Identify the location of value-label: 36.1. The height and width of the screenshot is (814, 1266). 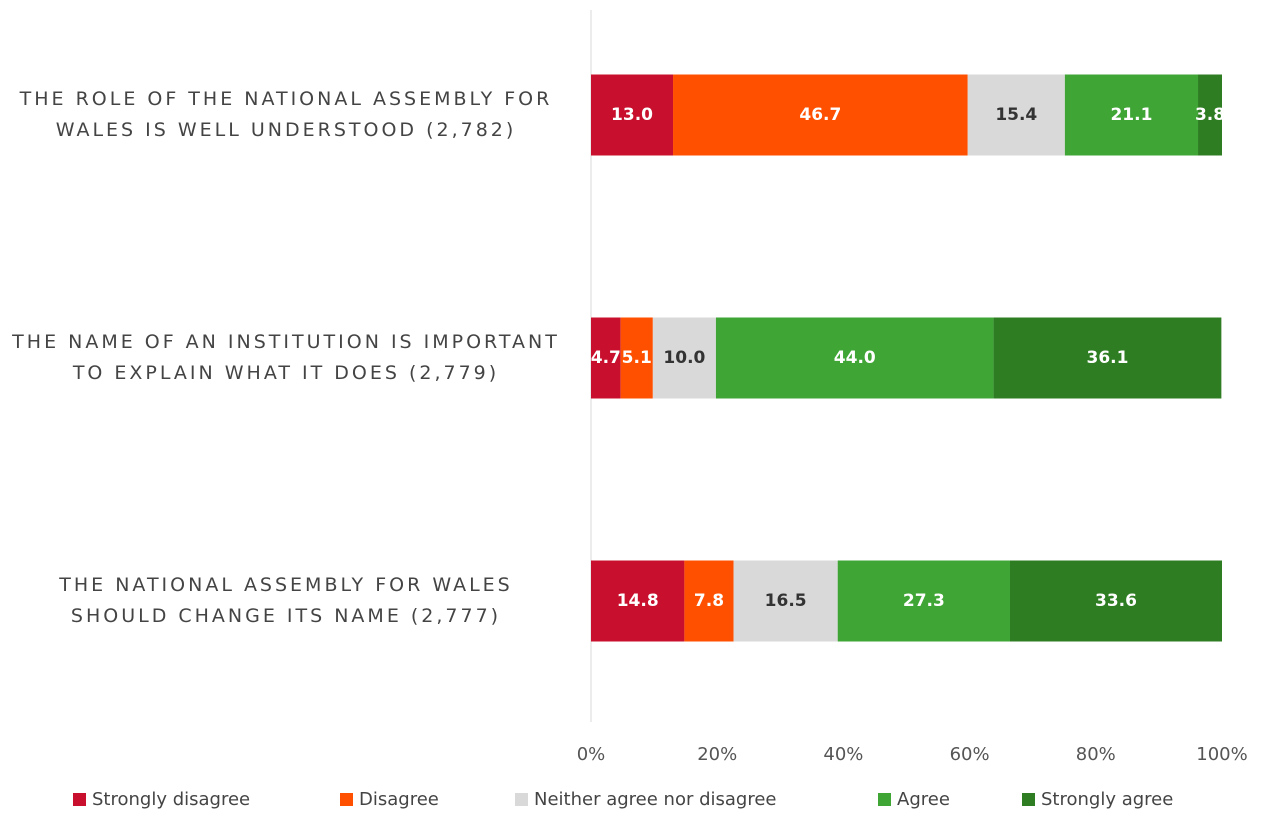
(1107, 358).